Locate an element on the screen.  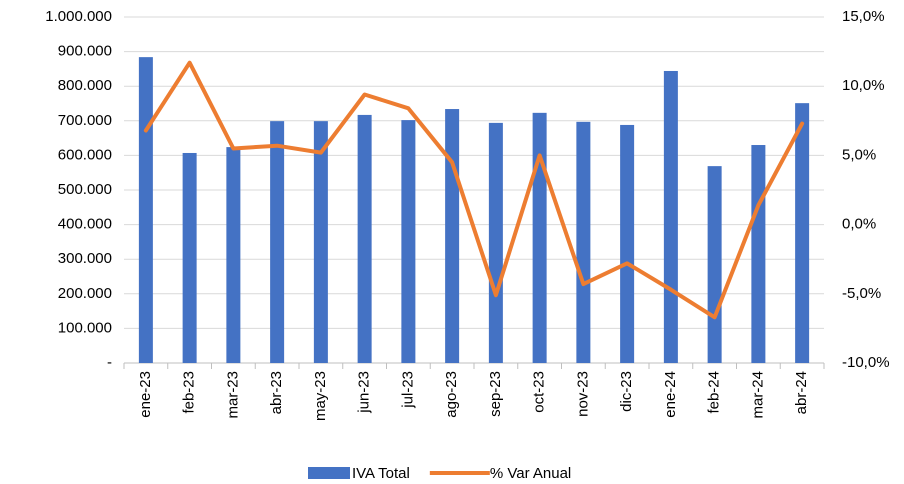
x-tick-label: ago-23 is located at coordinates (451, 394).